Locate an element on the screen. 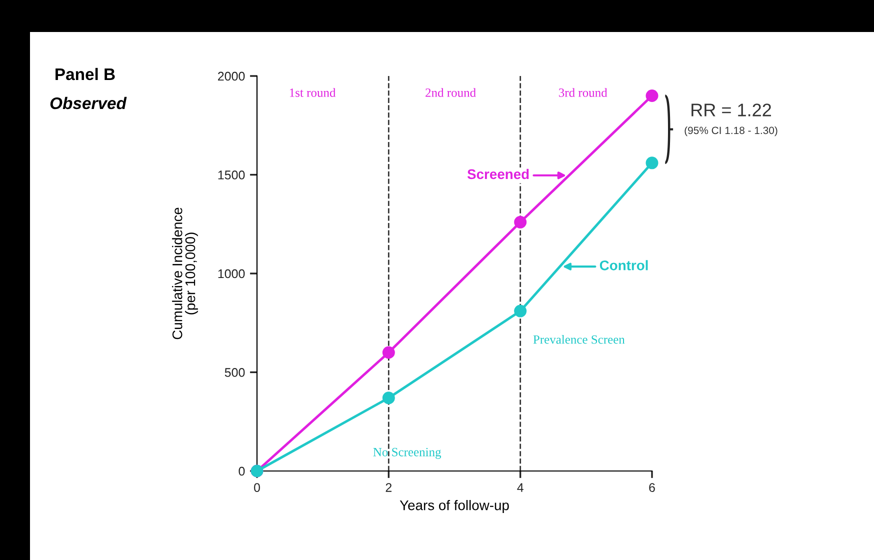 The image size is (874, 560). y-tick-label: 500 is located at coordinates (234, 372).